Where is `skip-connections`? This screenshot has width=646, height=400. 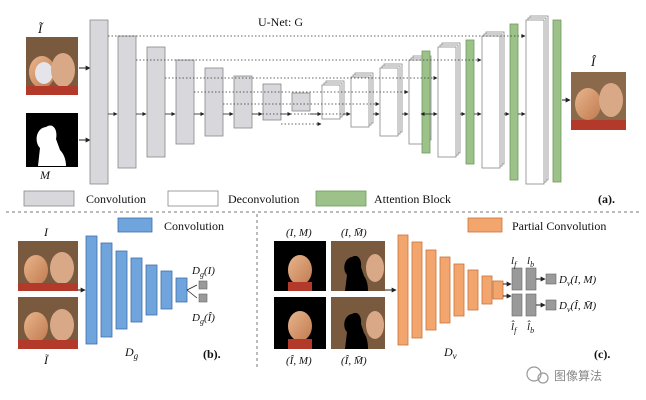
skip-connections is located at coordinates (317, 80).